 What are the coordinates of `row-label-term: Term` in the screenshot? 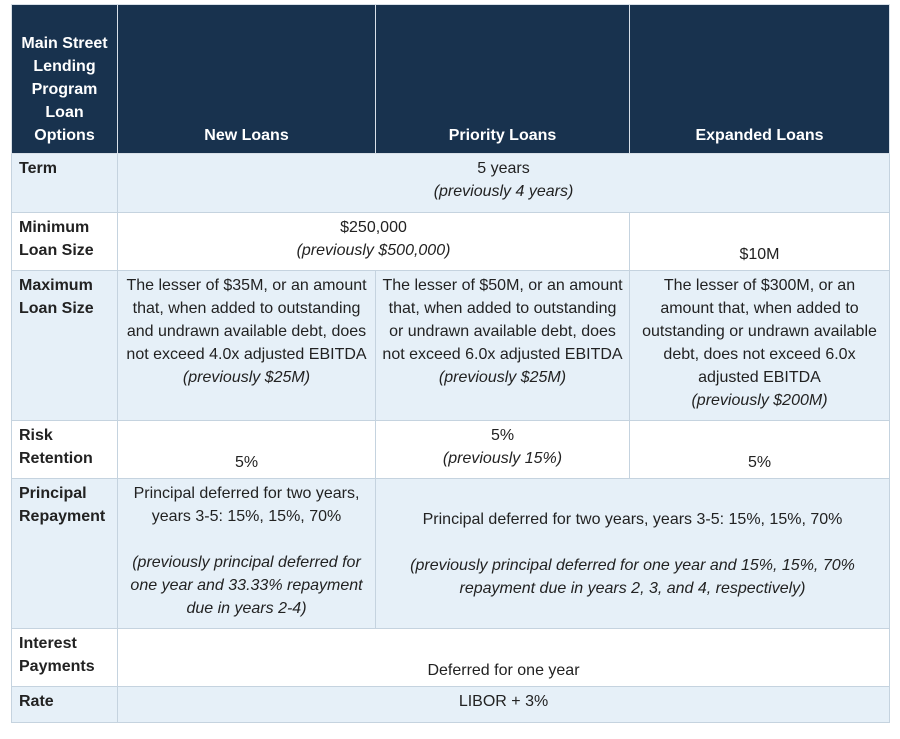 It's located at (64, 183).